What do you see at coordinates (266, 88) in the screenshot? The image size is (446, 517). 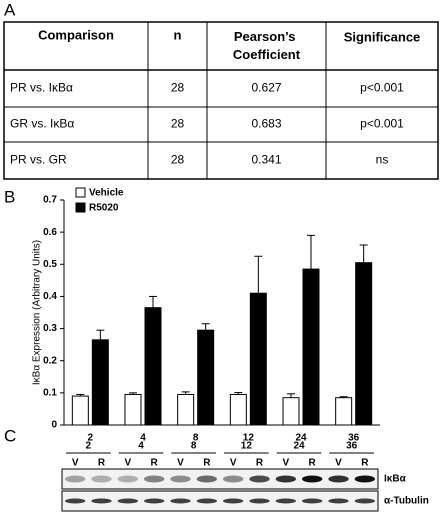 I see `table-cell: 0.627` at bounding box center [266, 88].